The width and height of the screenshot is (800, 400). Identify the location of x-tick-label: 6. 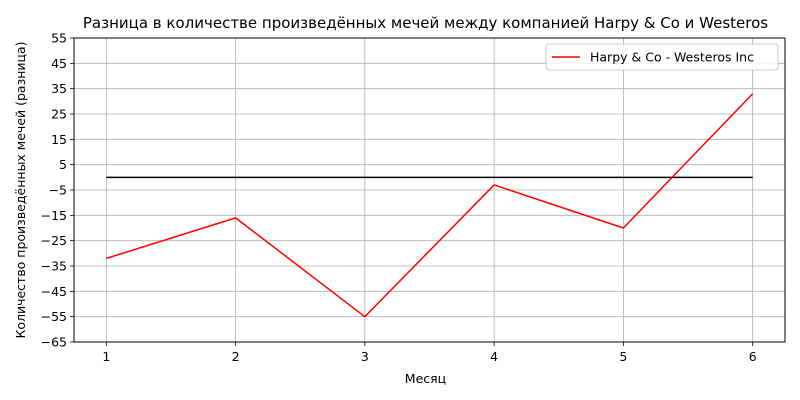
(753, 356).